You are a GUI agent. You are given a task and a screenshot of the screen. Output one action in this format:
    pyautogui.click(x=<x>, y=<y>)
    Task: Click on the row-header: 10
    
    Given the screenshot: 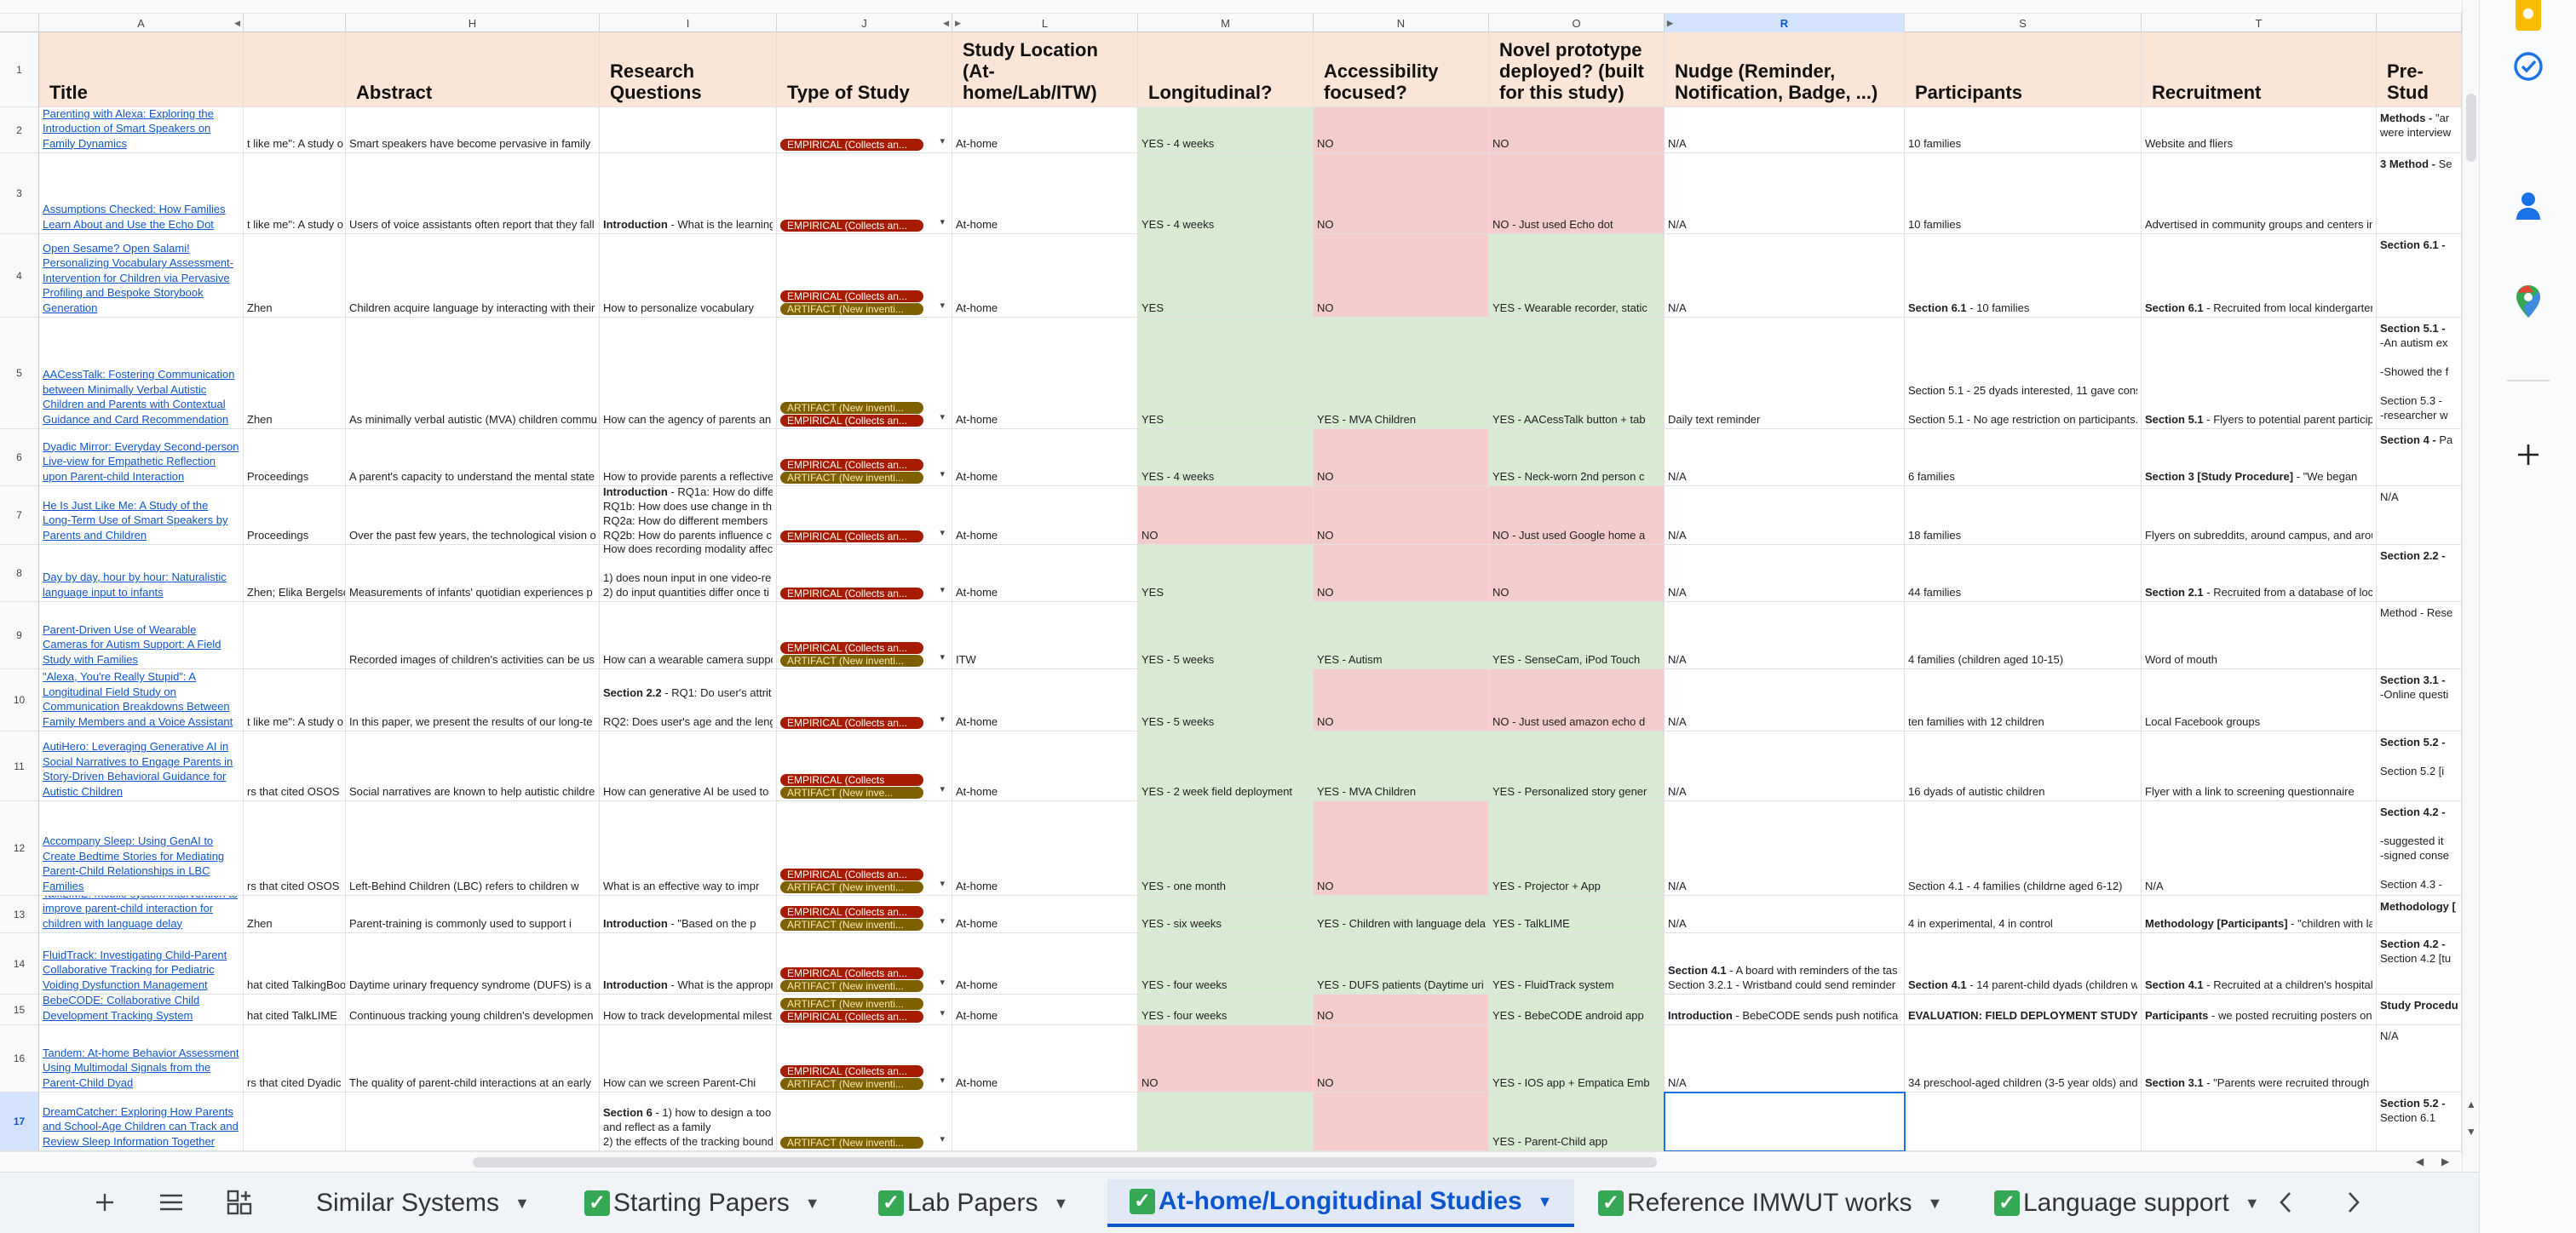 What is the action you would take?
    pyautogui.click(x=20, y=700)
    